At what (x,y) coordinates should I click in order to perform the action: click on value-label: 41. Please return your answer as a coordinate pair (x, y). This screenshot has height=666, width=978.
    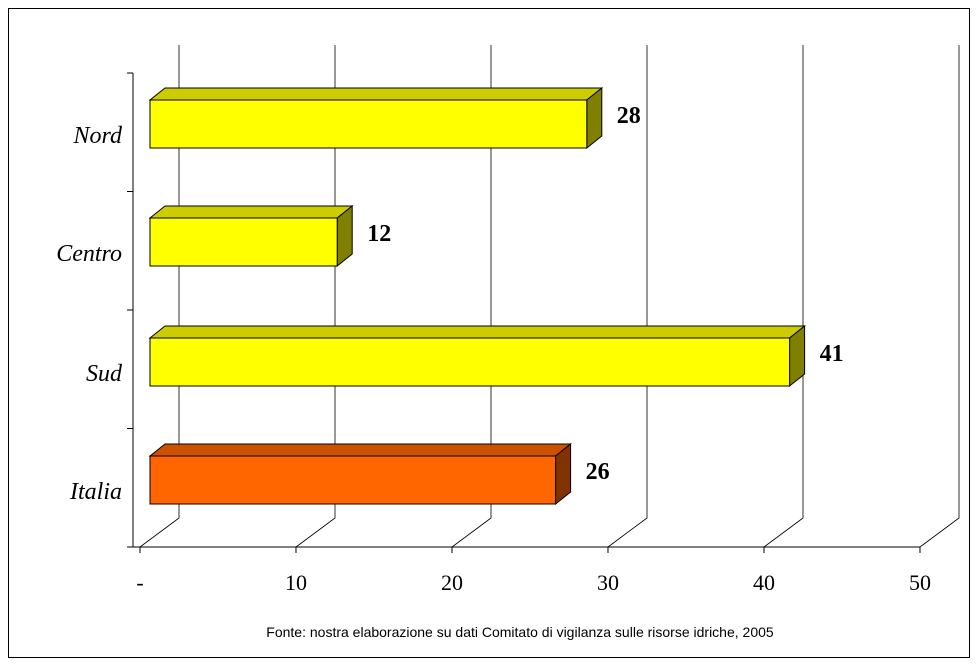
    Looking at the image, I should click on (832, 354).